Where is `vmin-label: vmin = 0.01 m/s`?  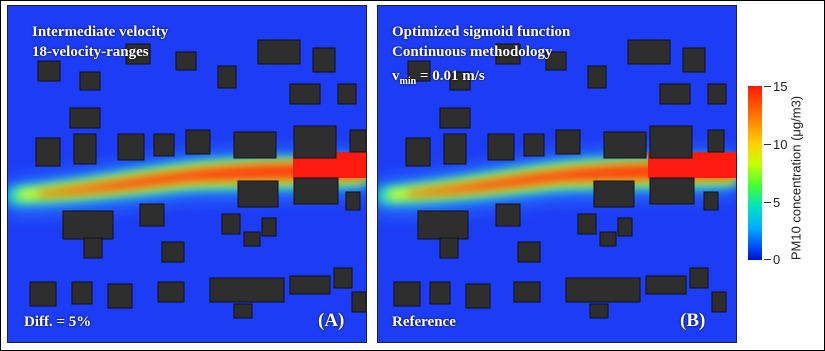 vmin-label: vmin = 0.01 m/s is located at coordinates (438, 79).